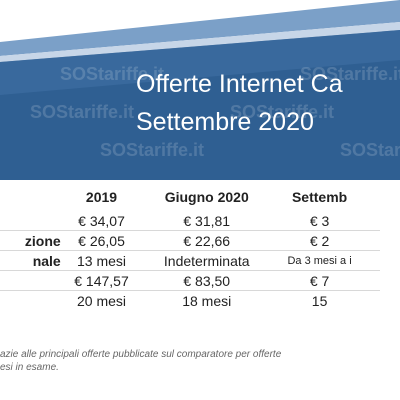  I want to click on table-cell: 20 mesi, so click(101, 300).